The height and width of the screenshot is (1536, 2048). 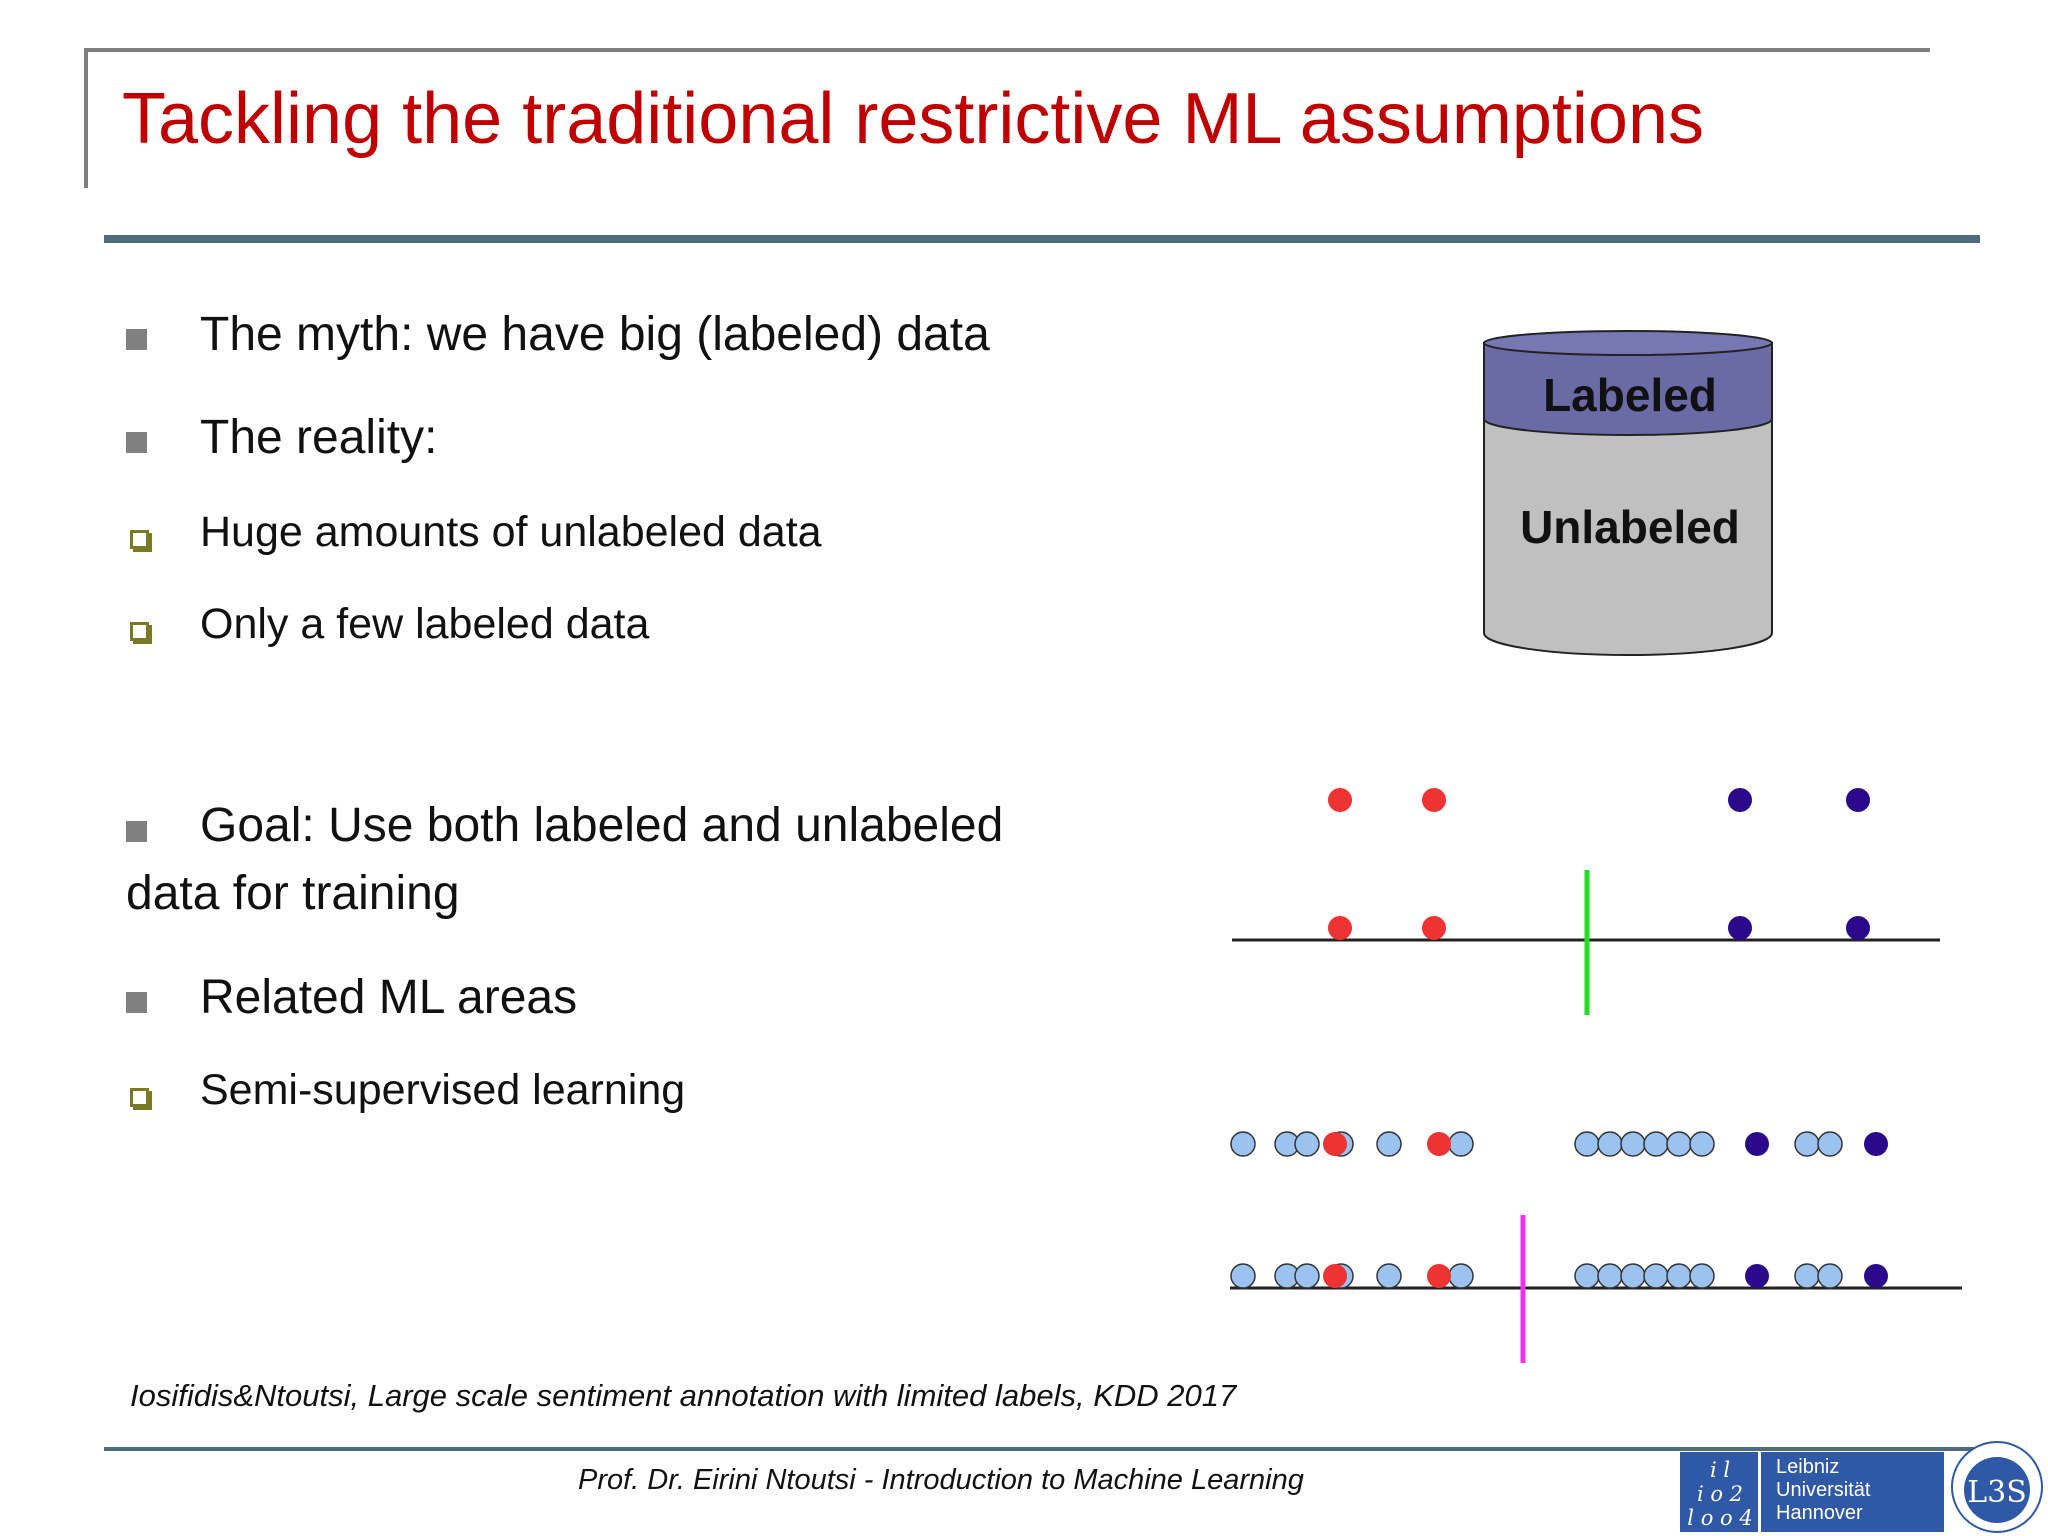 What do you see at coordinates (1720, 1494) in the screenshot?
I see `luh-logo-mark: i l i o 2 l o o 4` at bounding box center [1720, 1494].